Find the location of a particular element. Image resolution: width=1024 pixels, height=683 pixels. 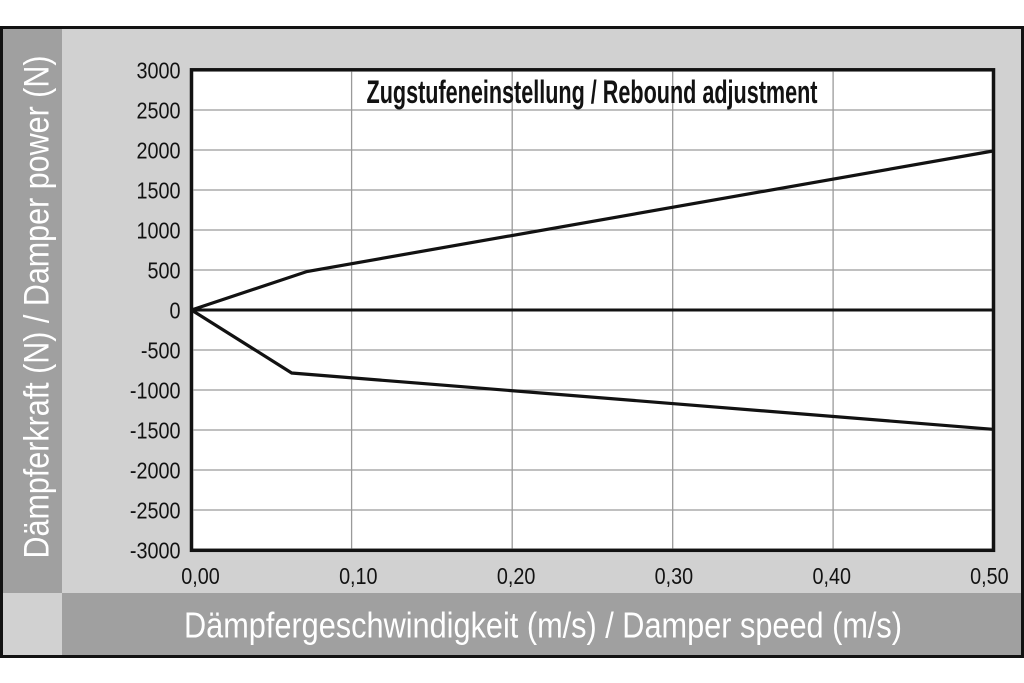

svg-text: 500 is located at coordinates (164, 271).